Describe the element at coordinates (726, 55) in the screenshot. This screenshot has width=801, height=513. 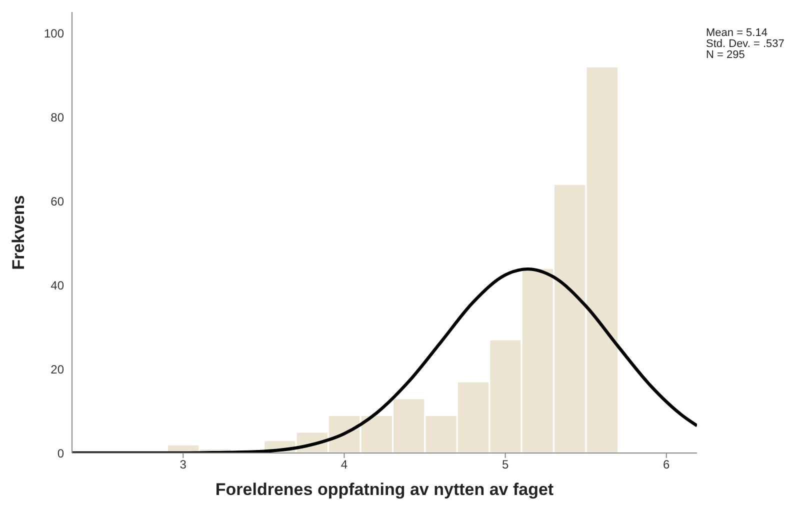
I see `text: N = 295` at that location.